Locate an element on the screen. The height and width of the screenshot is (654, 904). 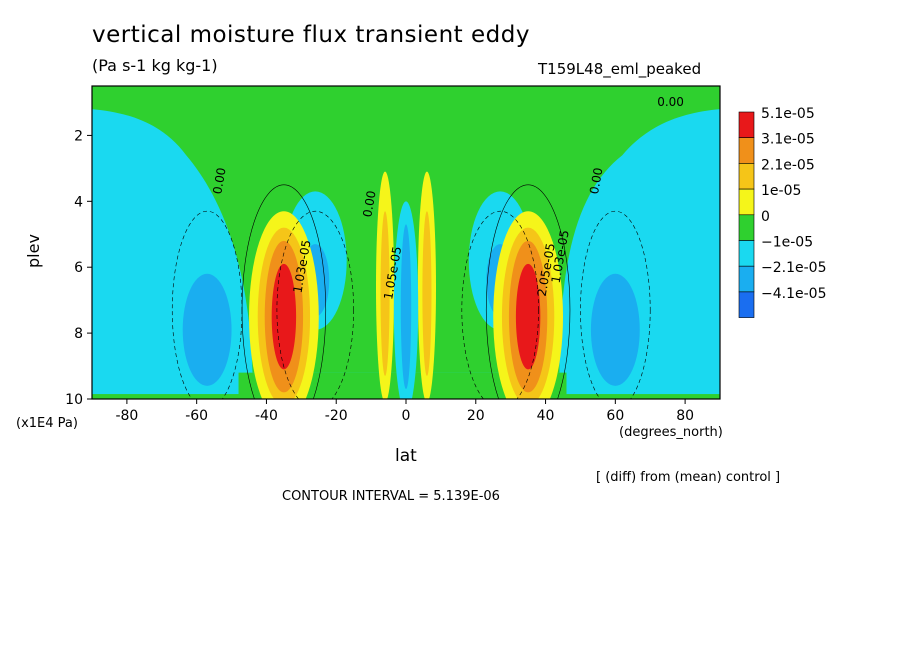
run-name: T159L48_eml_peaked is located at coordinates (620, 69).